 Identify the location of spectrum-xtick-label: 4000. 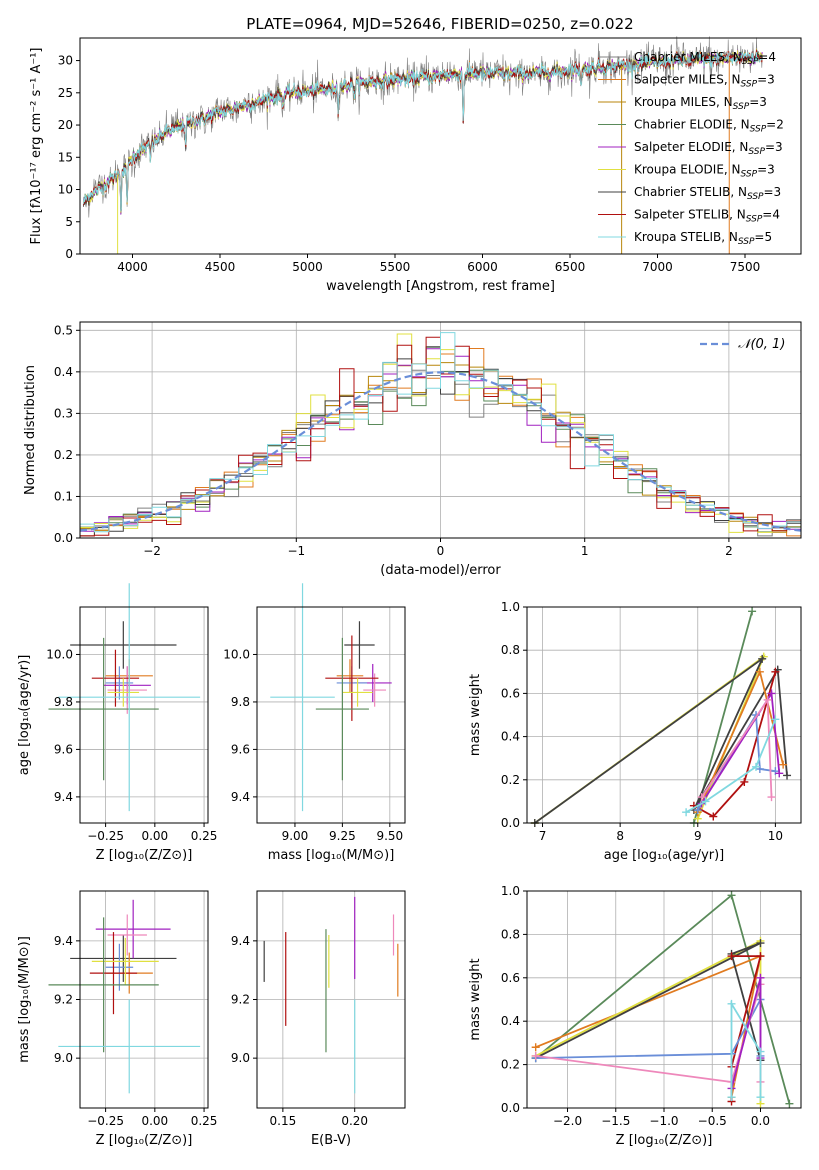
(132, 267).